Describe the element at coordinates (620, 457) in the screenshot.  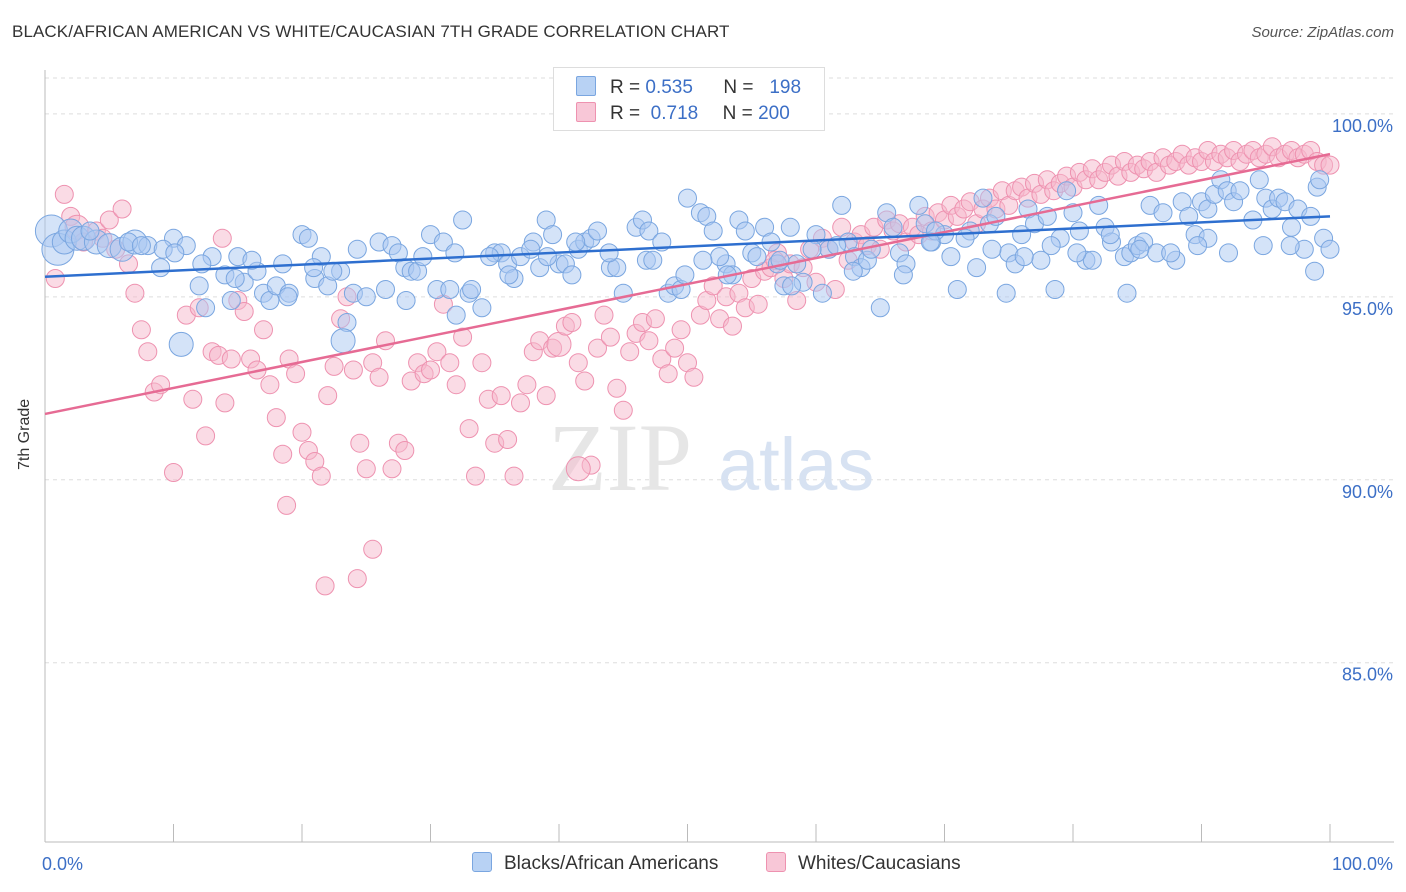
I see `watermark-zip: ZIP` at that location.